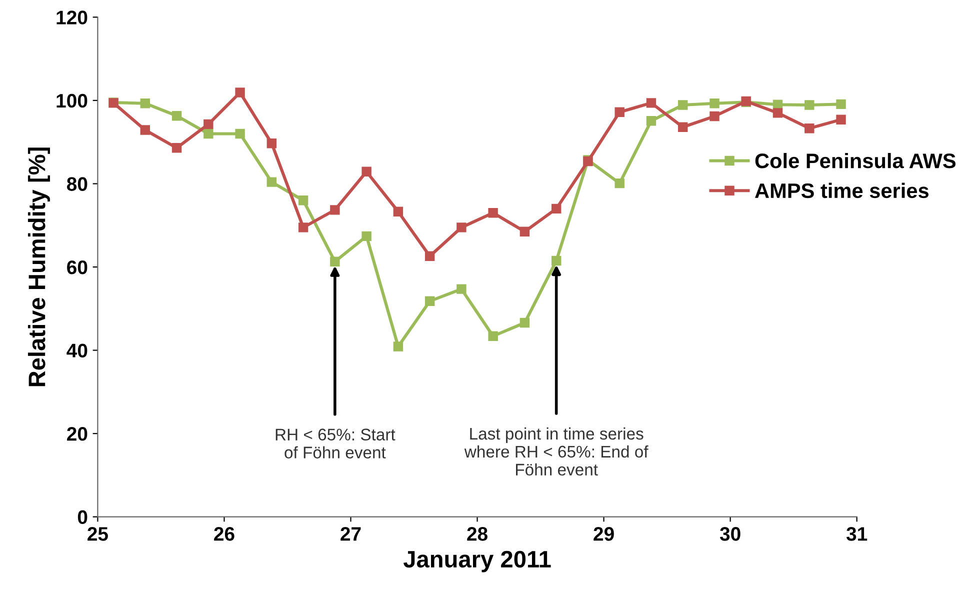 The image size is (977, 592). Describe the element at coordinates (350, 534) in the screenshot. I see `x-tick-label: 27` at that location.